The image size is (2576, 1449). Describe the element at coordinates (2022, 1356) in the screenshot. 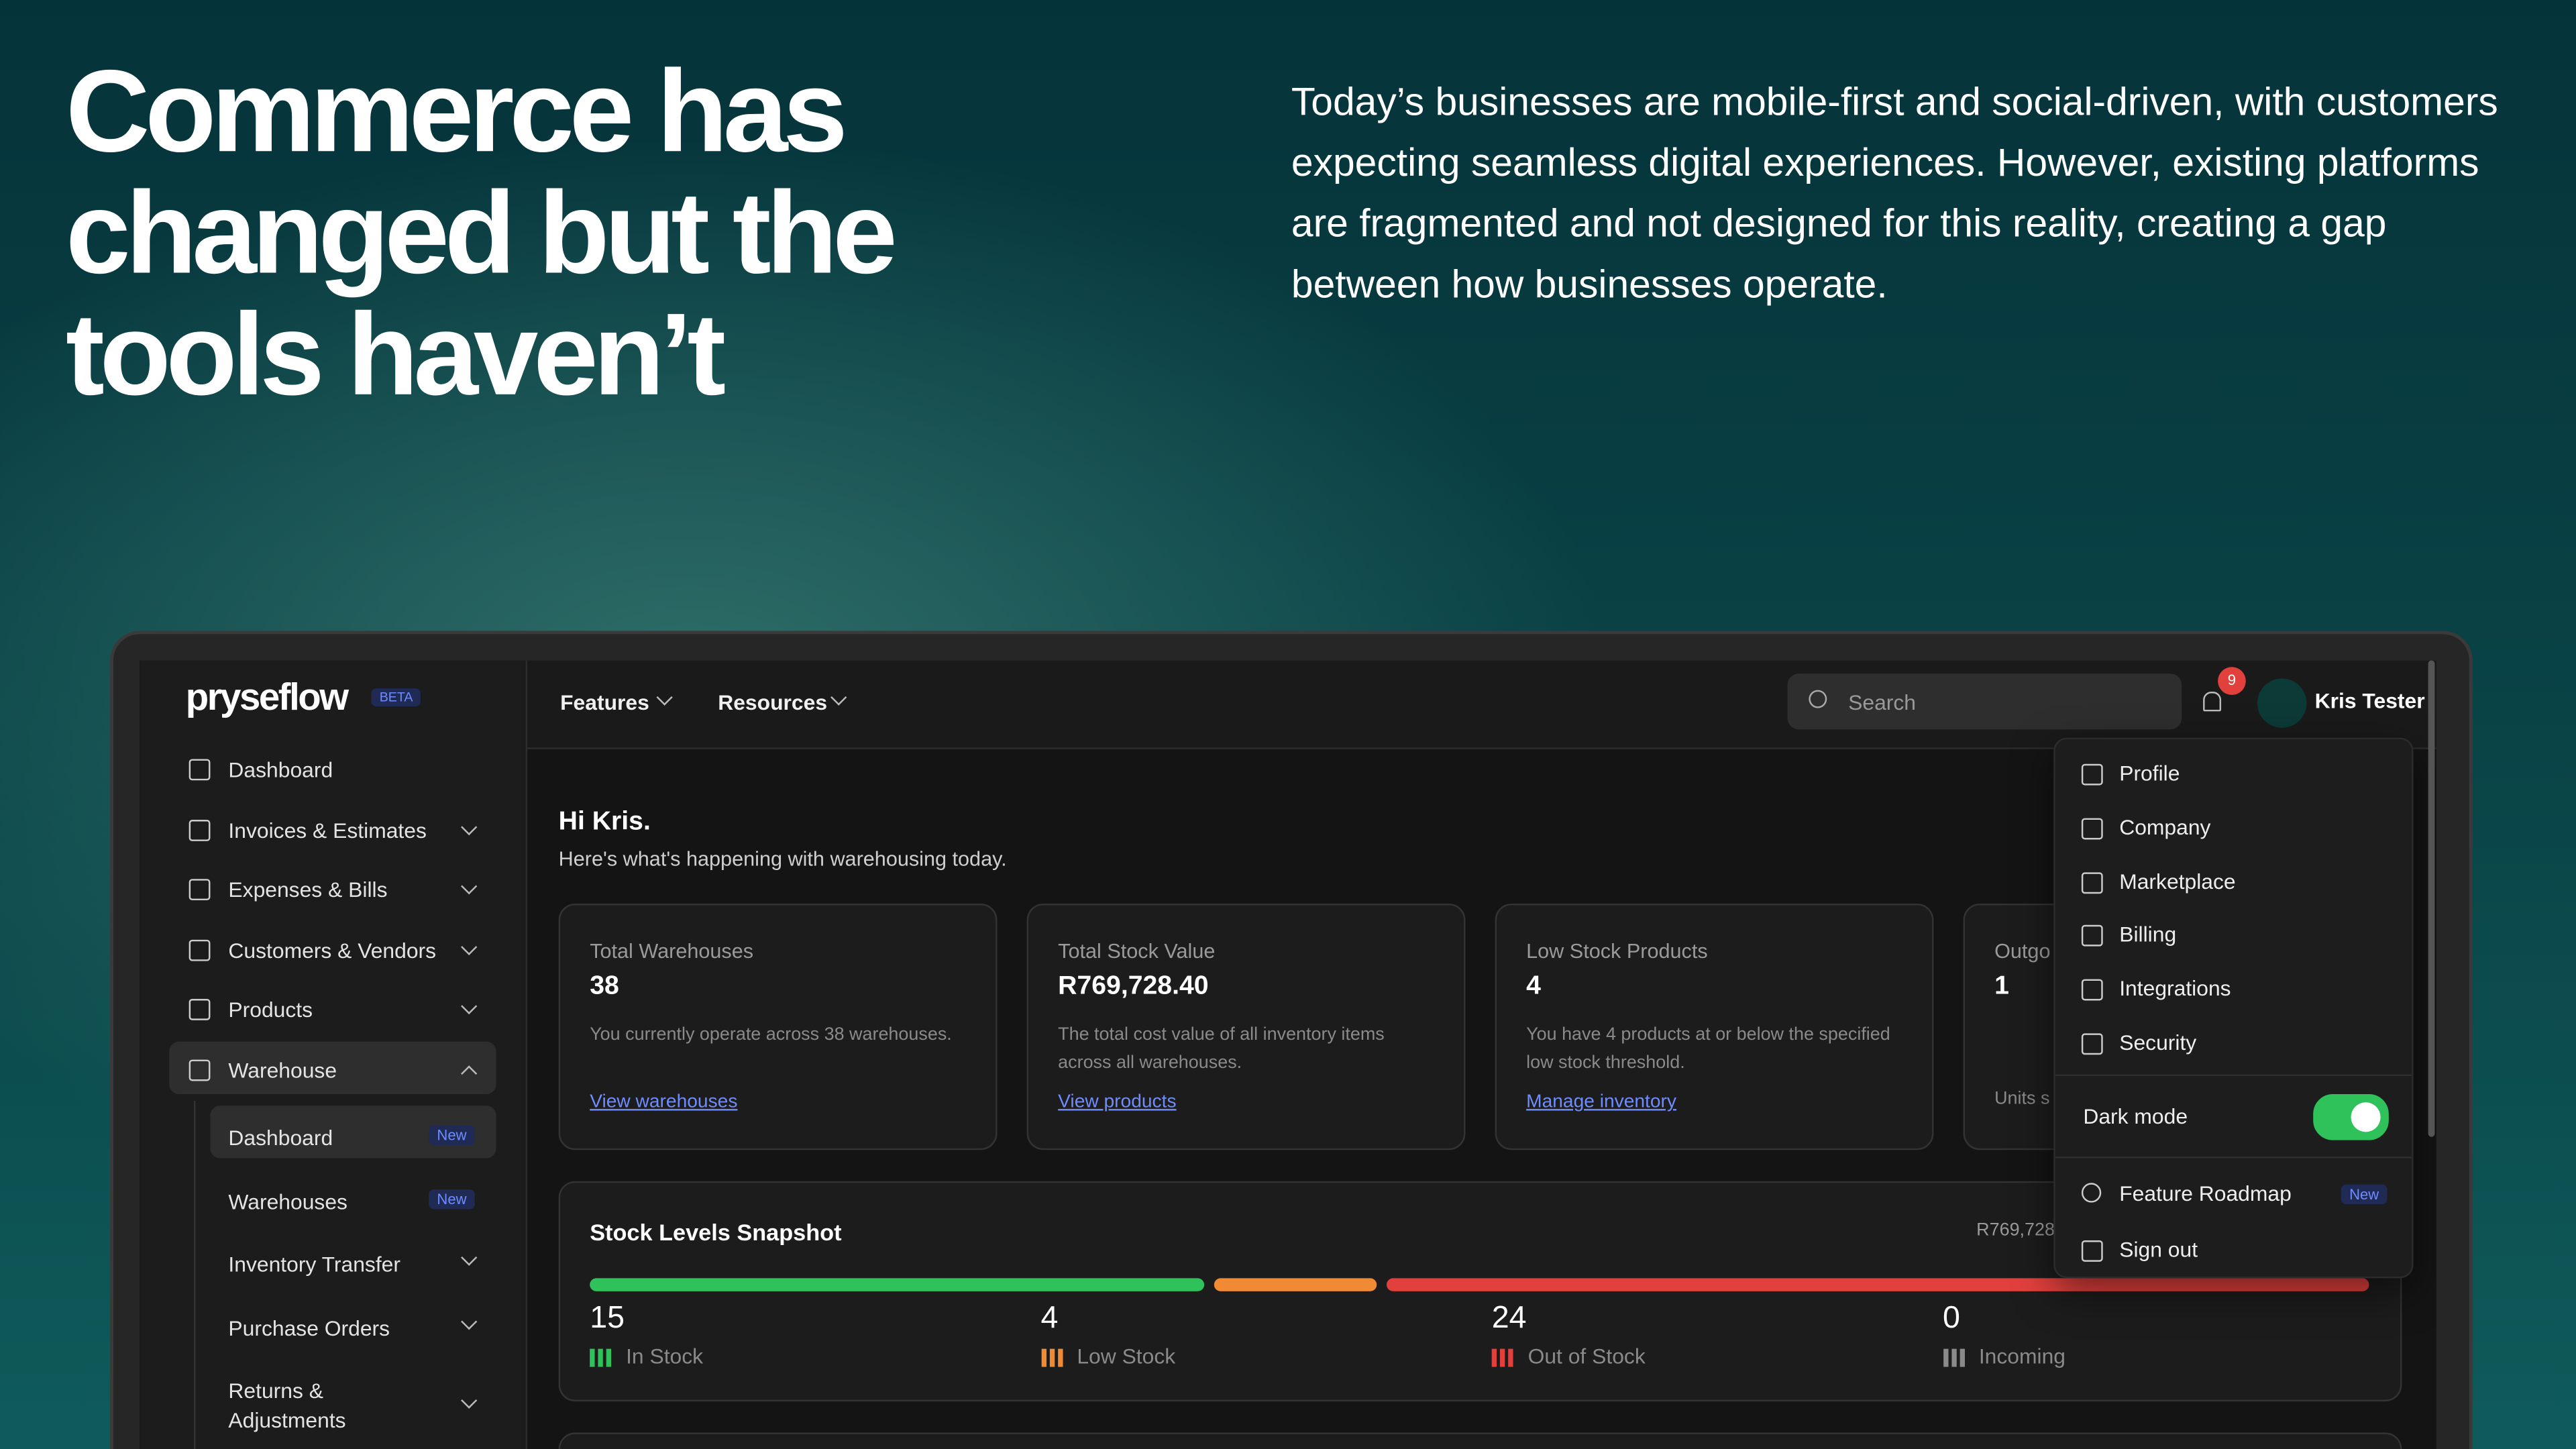

I see `stock-label: Incoming` at that location.